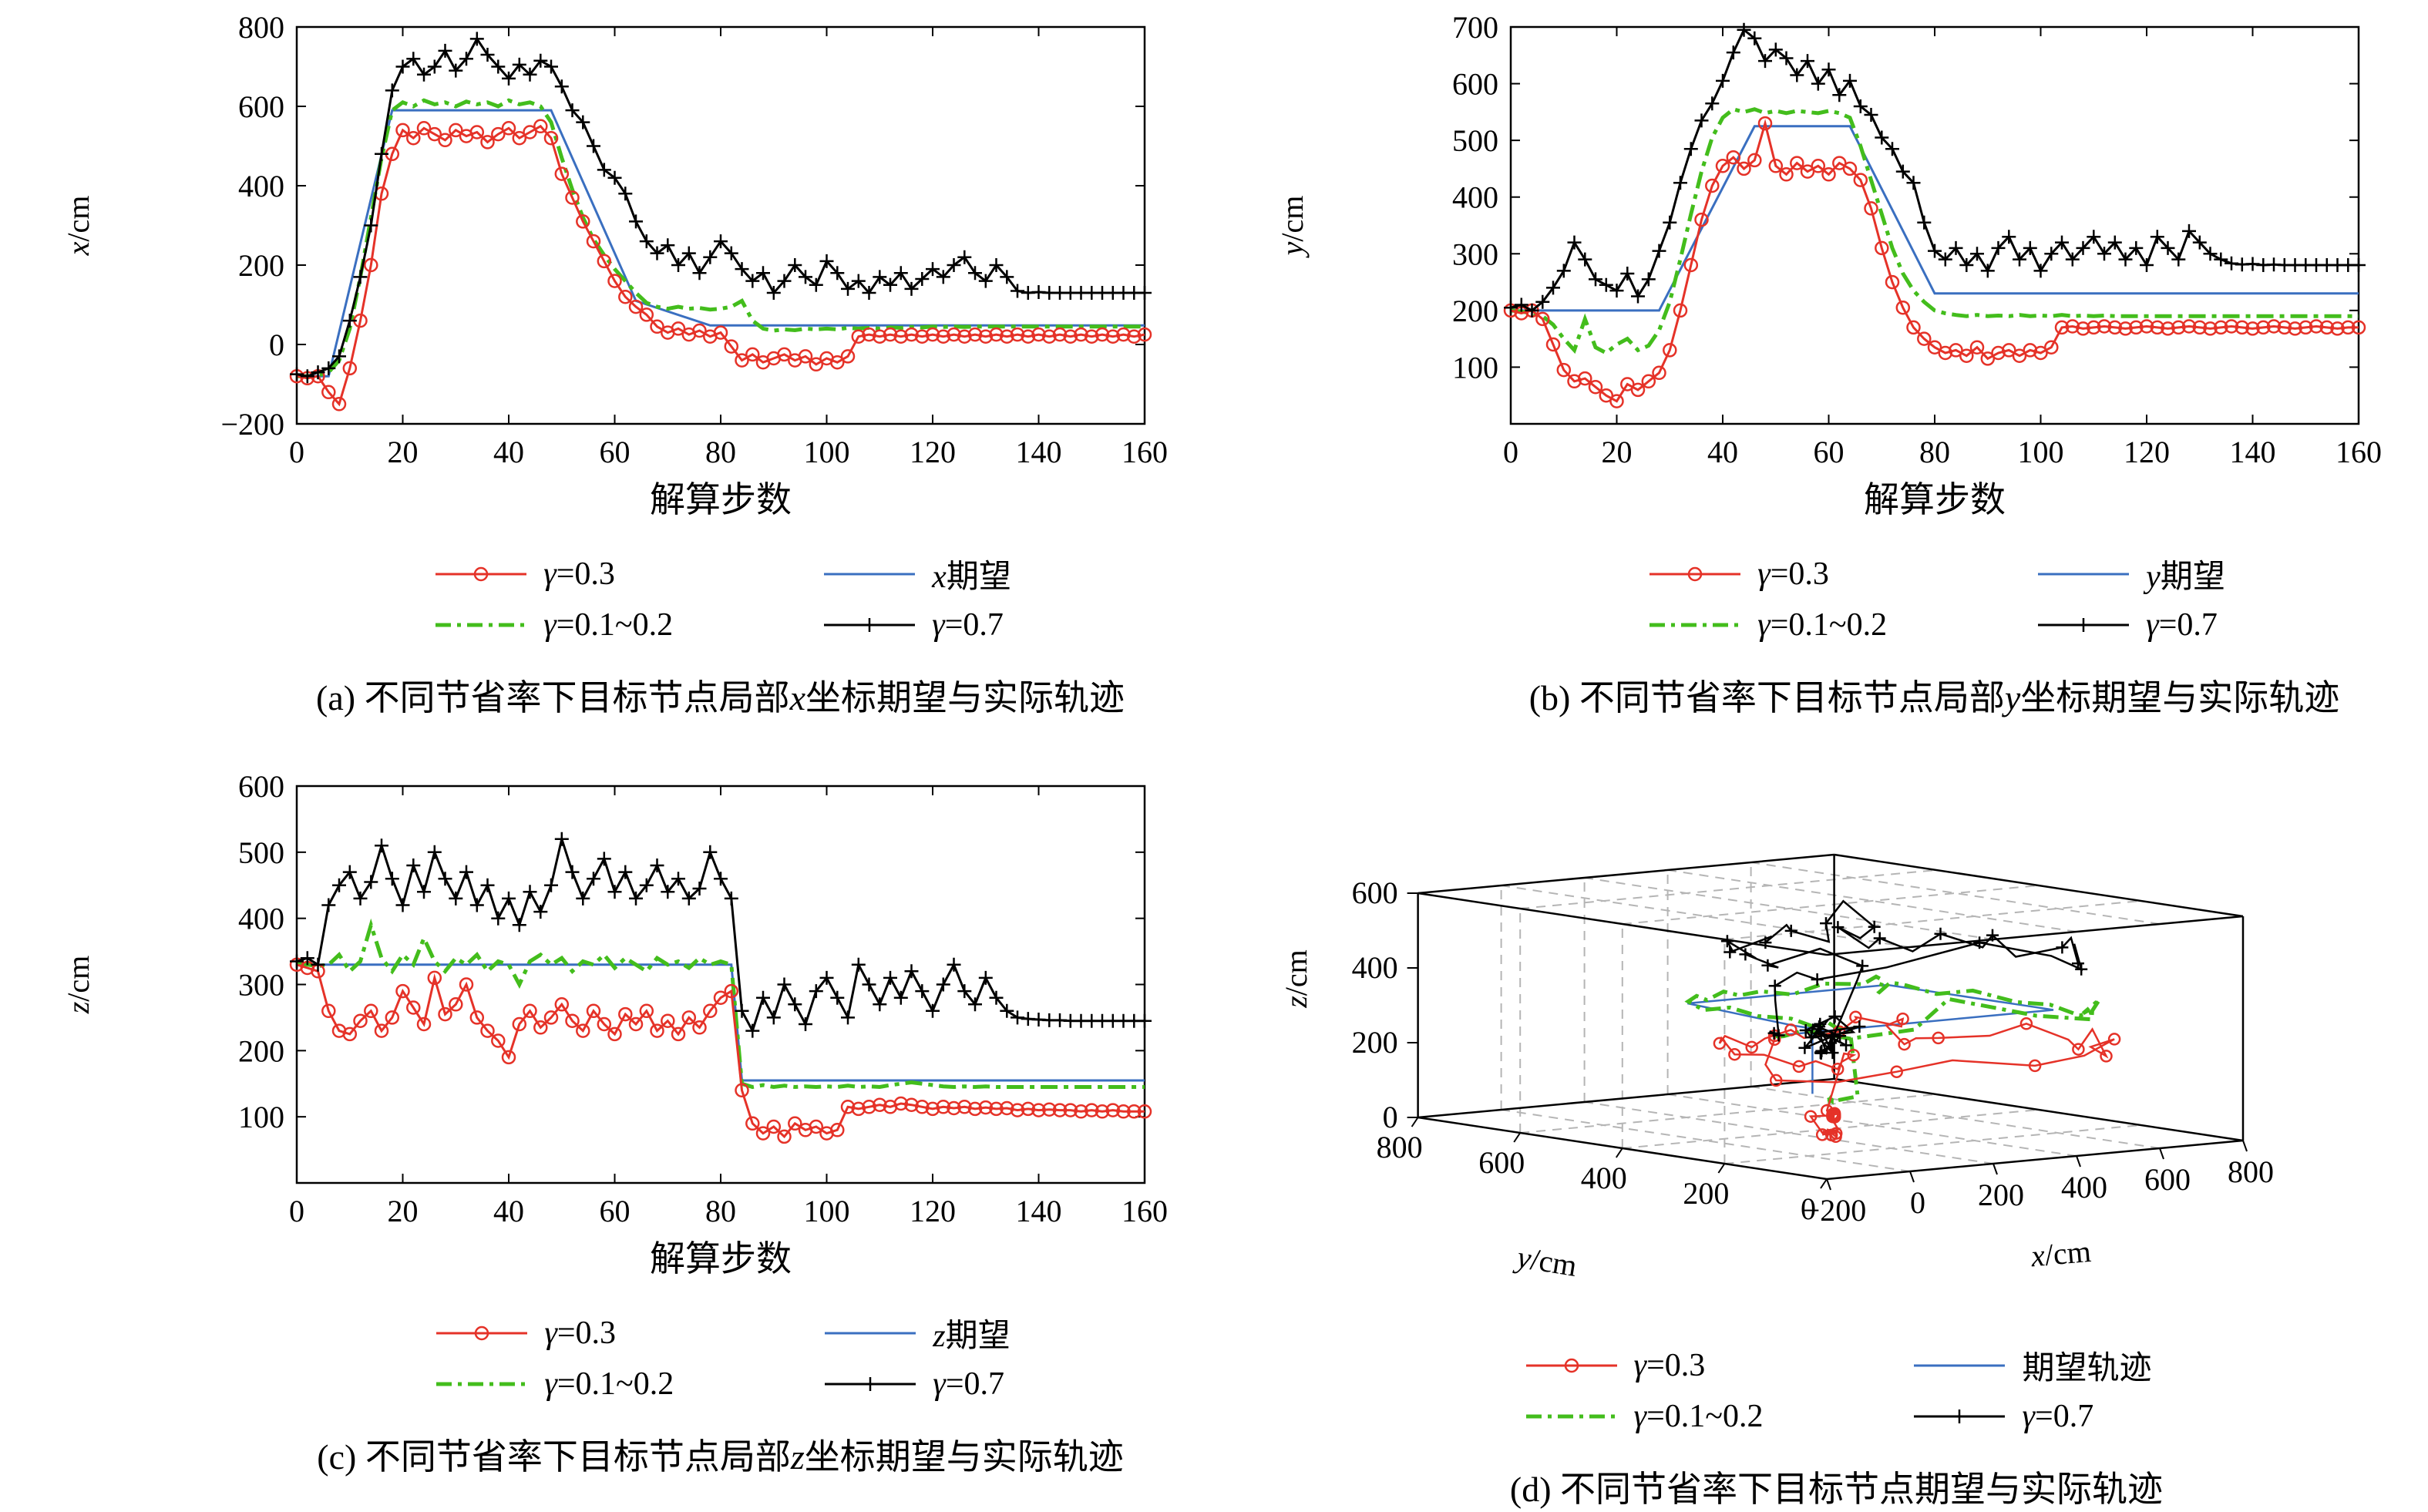  I want to click on chart-d-caption: (d) 不同节省率下目标节点期望与实际轨迹, so click(1836, 1490).